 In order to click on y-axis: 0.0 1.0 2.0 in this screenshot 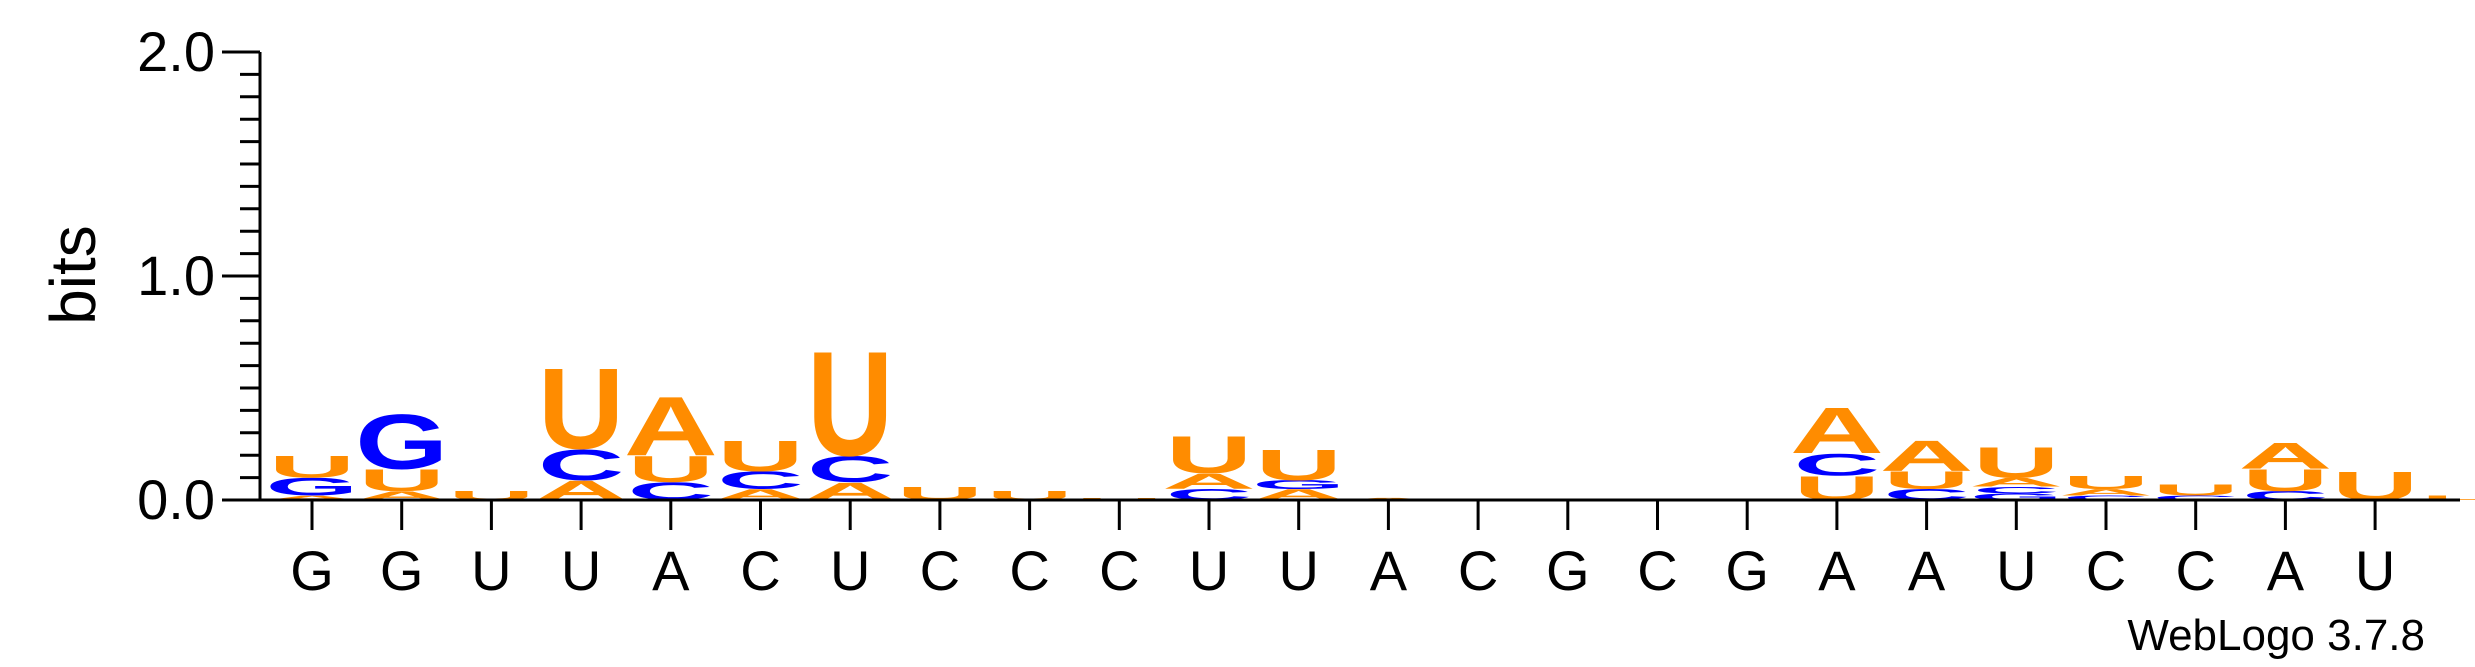, I will do `click(199, 275)`.